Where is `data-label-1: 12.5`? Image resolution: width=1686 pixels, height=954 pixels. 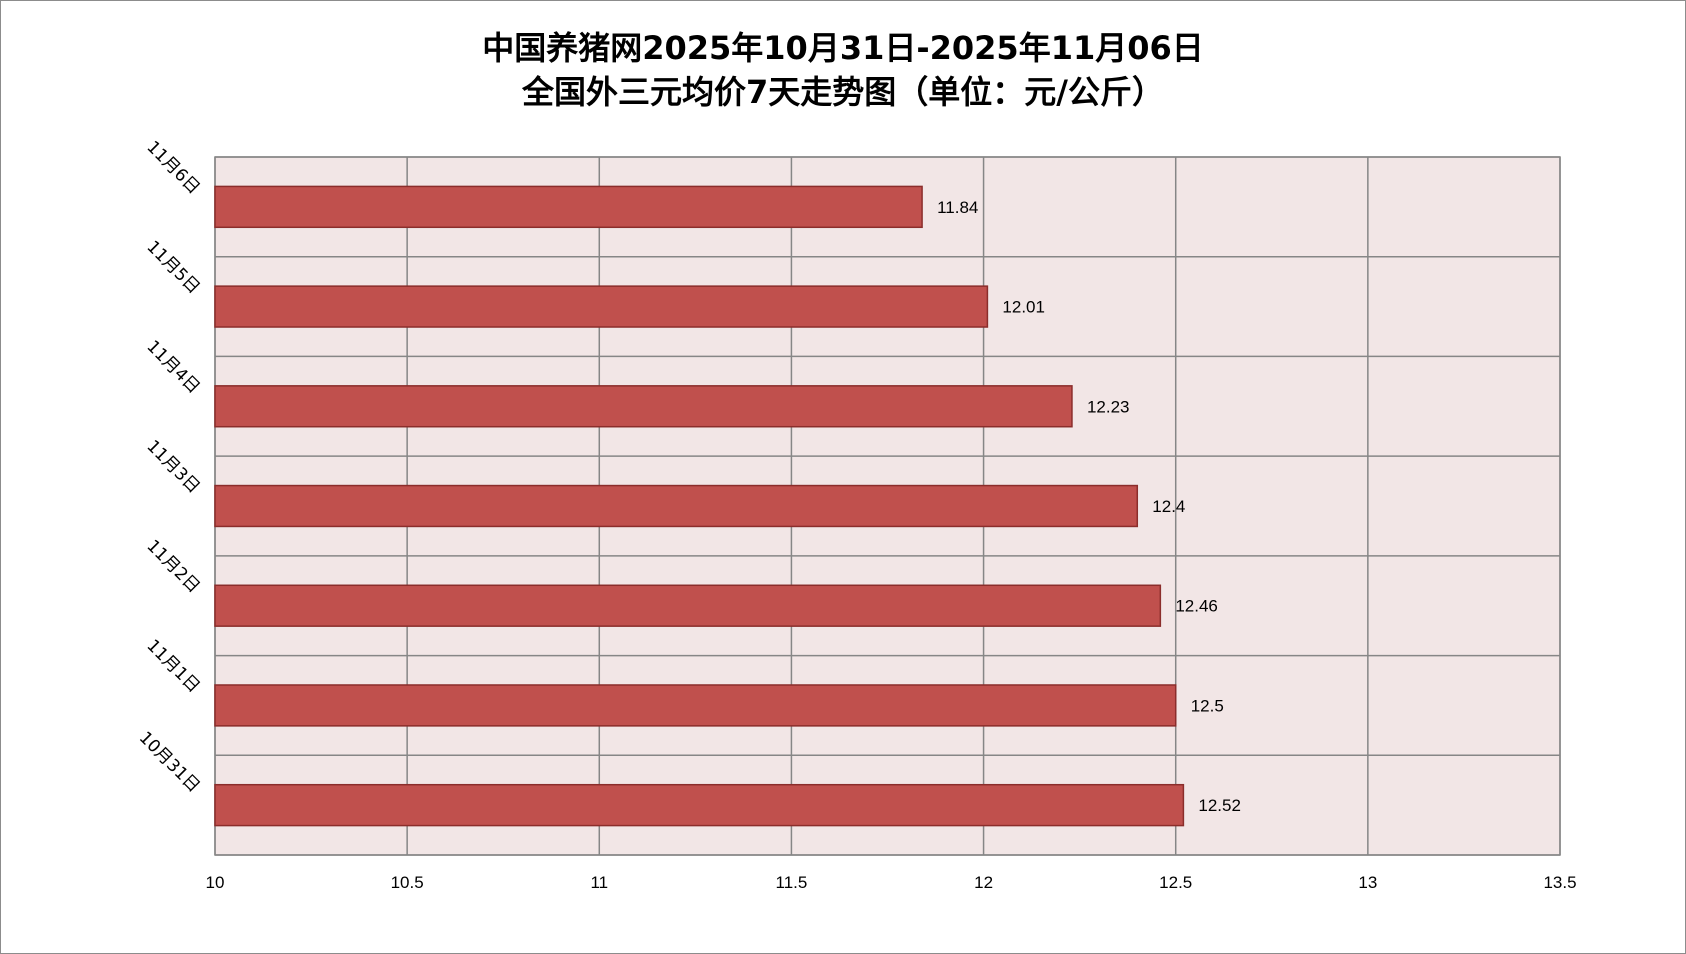 data-label-1: 12.5 is located at coordinates (1207, 705).